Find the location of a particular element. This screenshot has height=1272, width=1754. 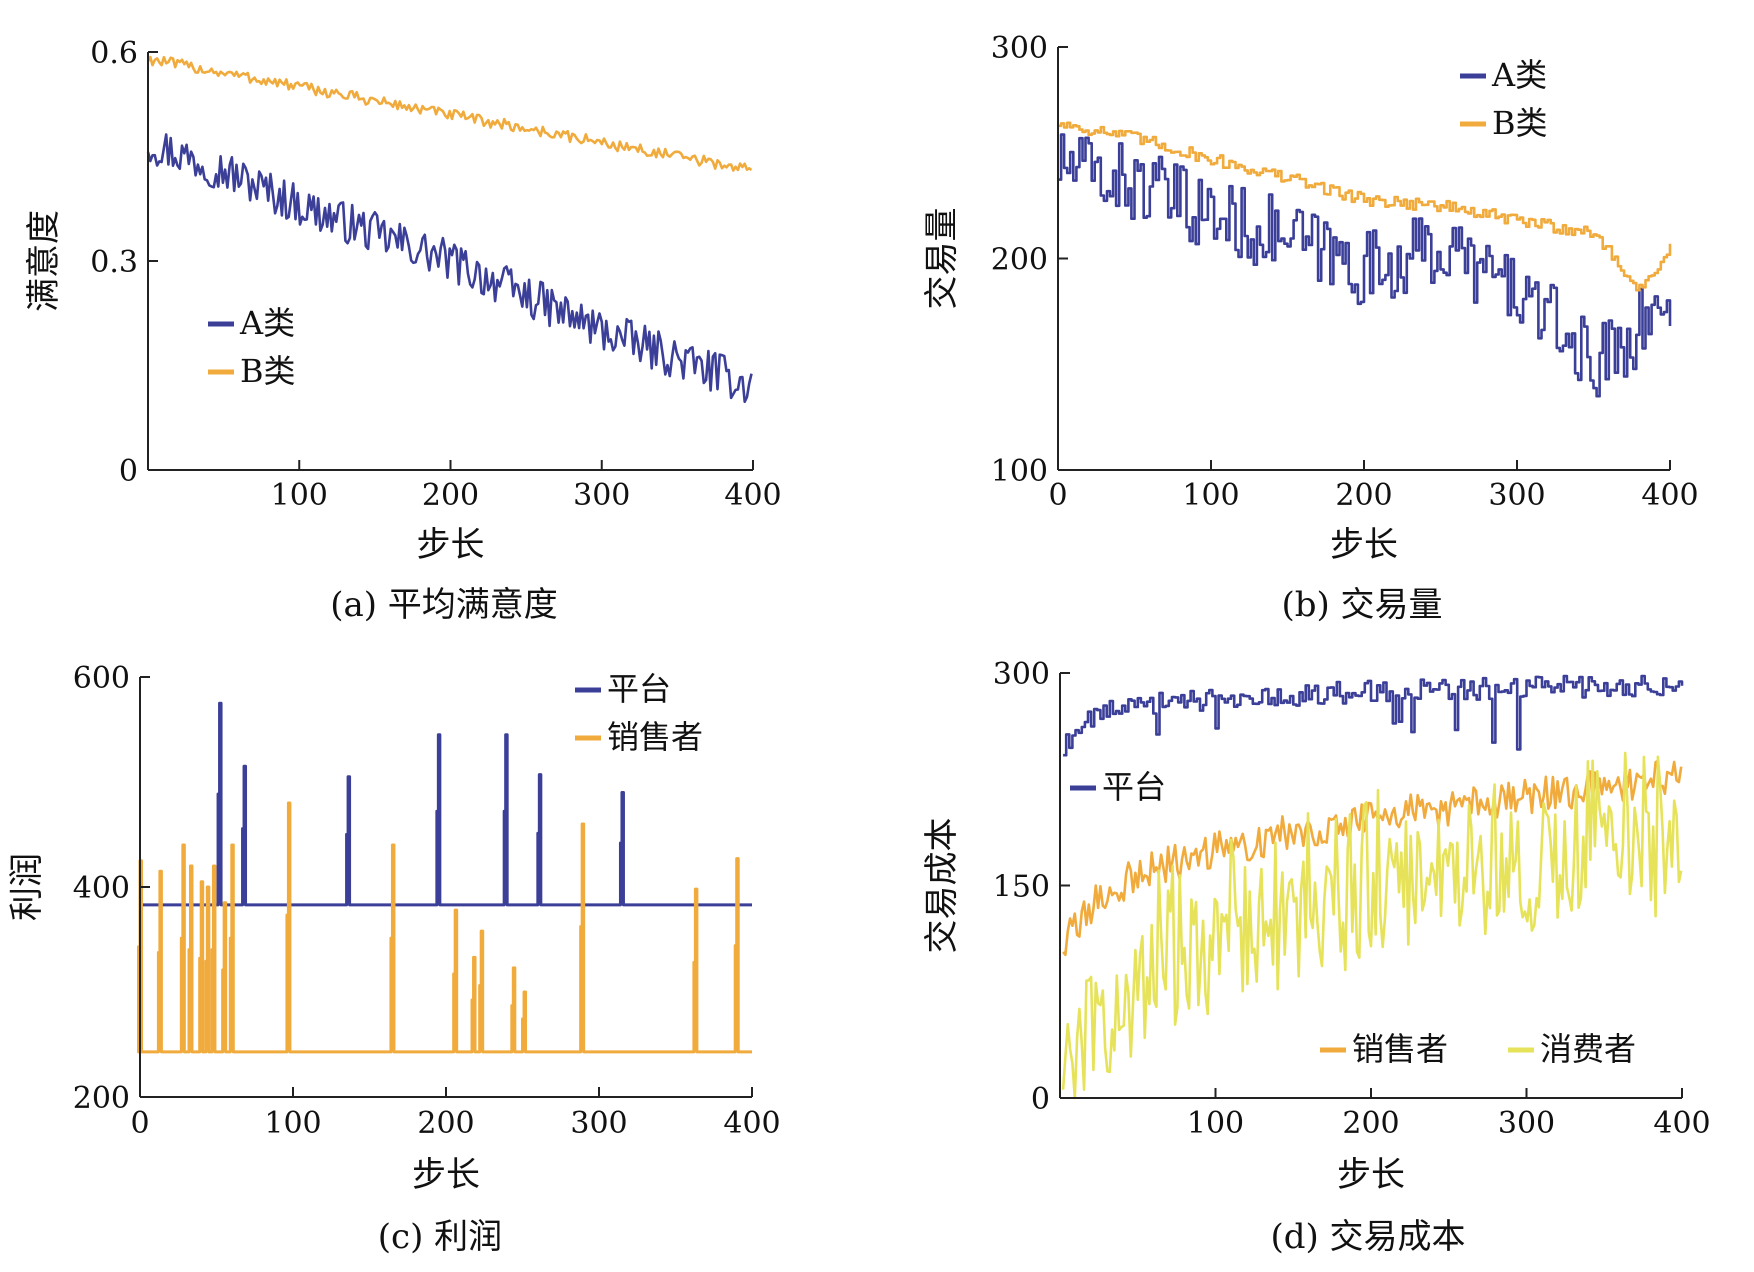

y-axis-title: 交易量 is located at coordinates (942, 259).